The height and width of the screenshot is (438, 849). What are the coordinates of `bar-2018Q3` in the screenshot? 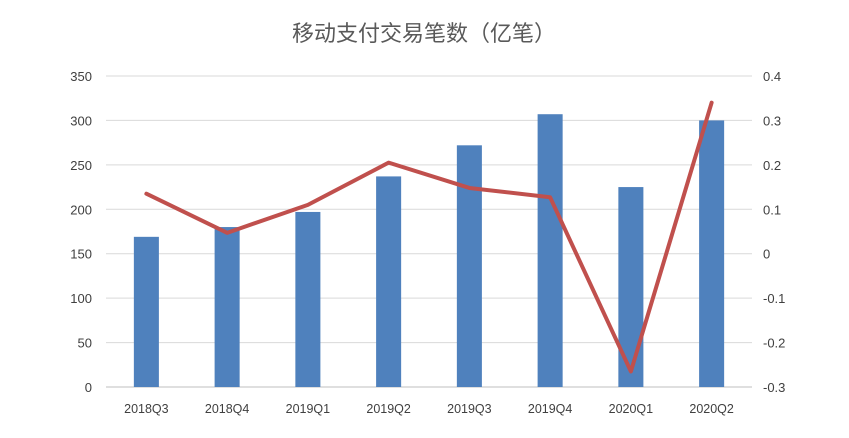 It's located at (146, 311).